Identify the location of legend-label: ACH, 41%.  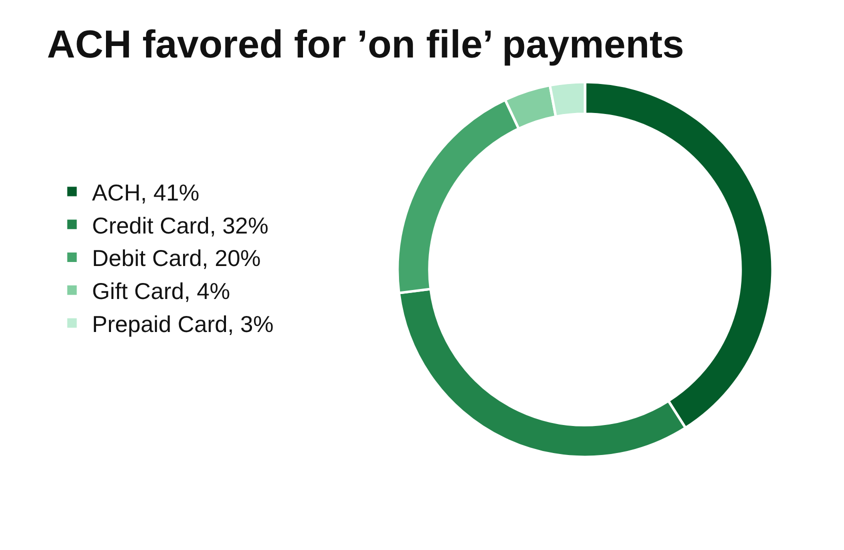
(146, 192).